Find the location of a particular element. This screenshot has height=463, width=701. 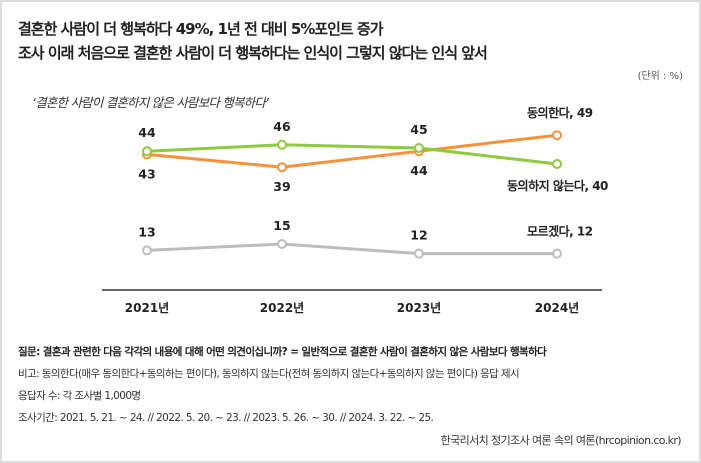

data-label: 12 is located at coordinates (418, 235).